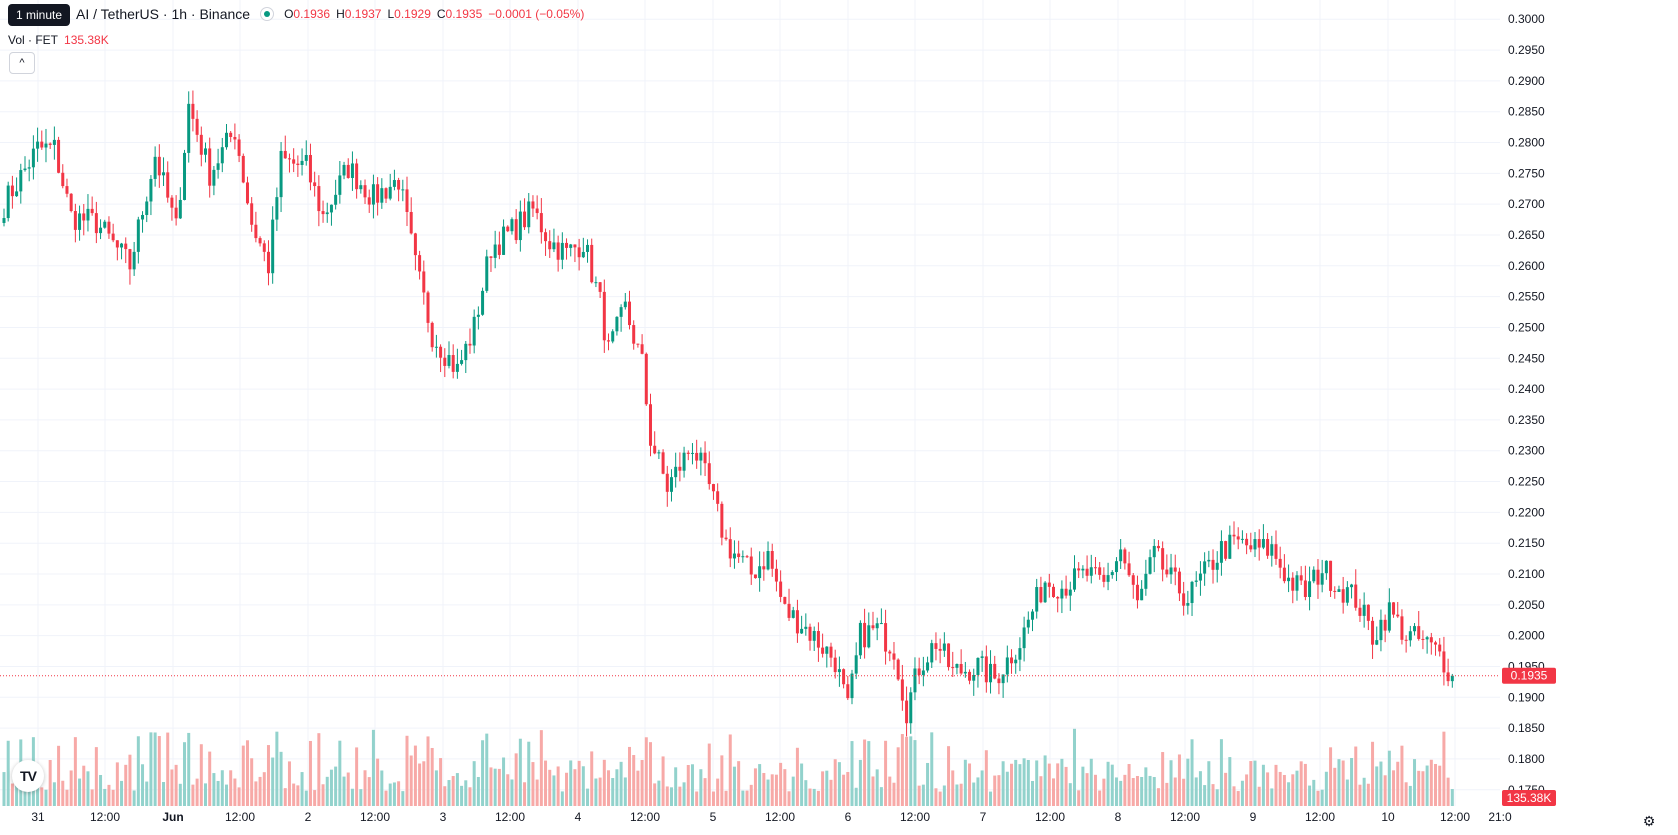 This screenshot has width=1678, height=835. I want to click on tradingview-logo-icon: TV, so click(28, 776).